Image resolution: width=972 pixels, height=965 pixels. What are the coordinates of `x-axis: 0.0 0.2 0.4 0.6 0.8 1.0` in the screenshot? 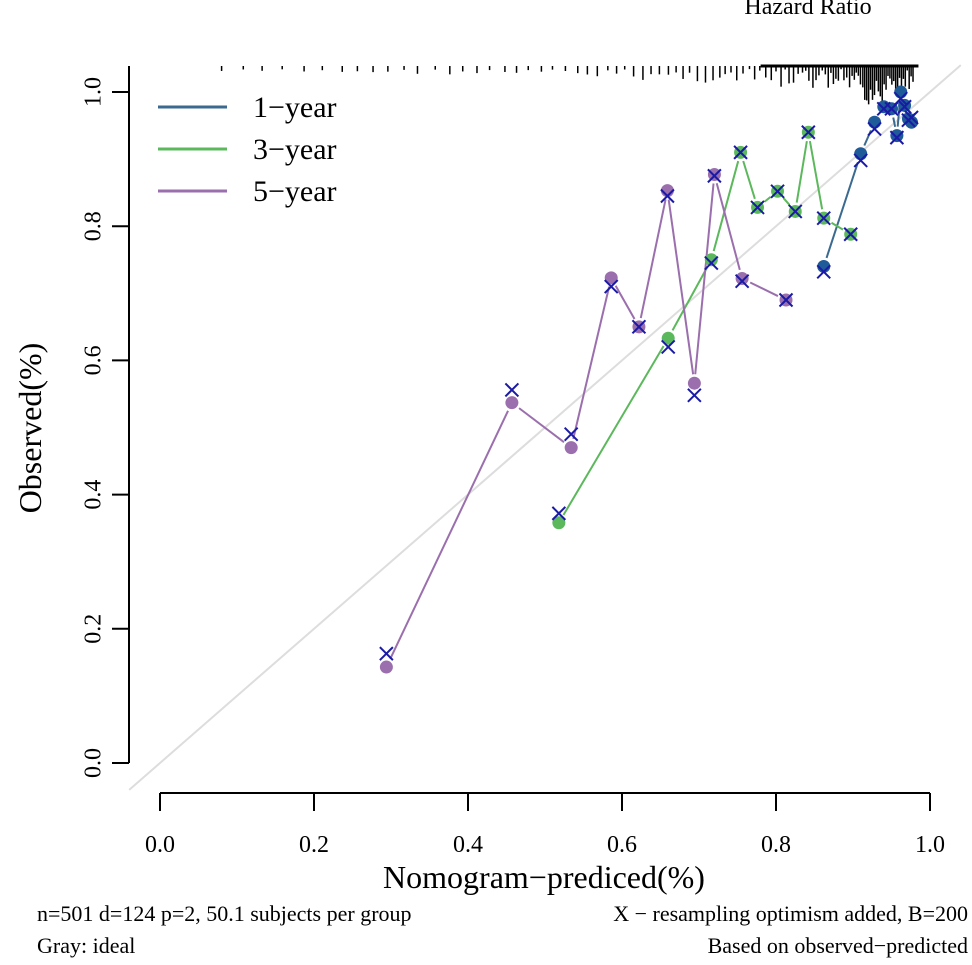 It's located at (545, 825).